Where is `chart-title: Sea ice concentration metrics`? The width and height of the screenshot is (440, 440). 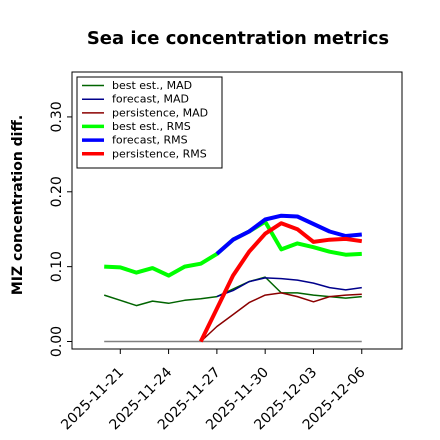
chart-title: Sea ice concentration metrics is located at coordinates (238, 38).